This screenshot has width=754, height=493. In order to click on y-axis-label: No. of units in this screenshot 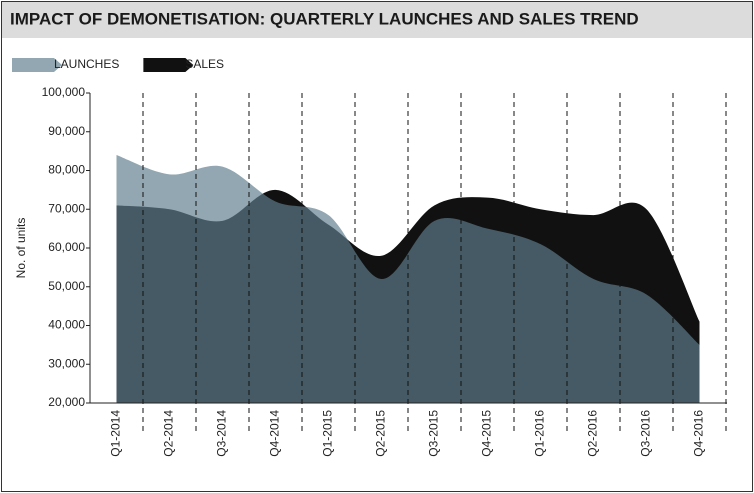, I will do `click(21, 248)`.